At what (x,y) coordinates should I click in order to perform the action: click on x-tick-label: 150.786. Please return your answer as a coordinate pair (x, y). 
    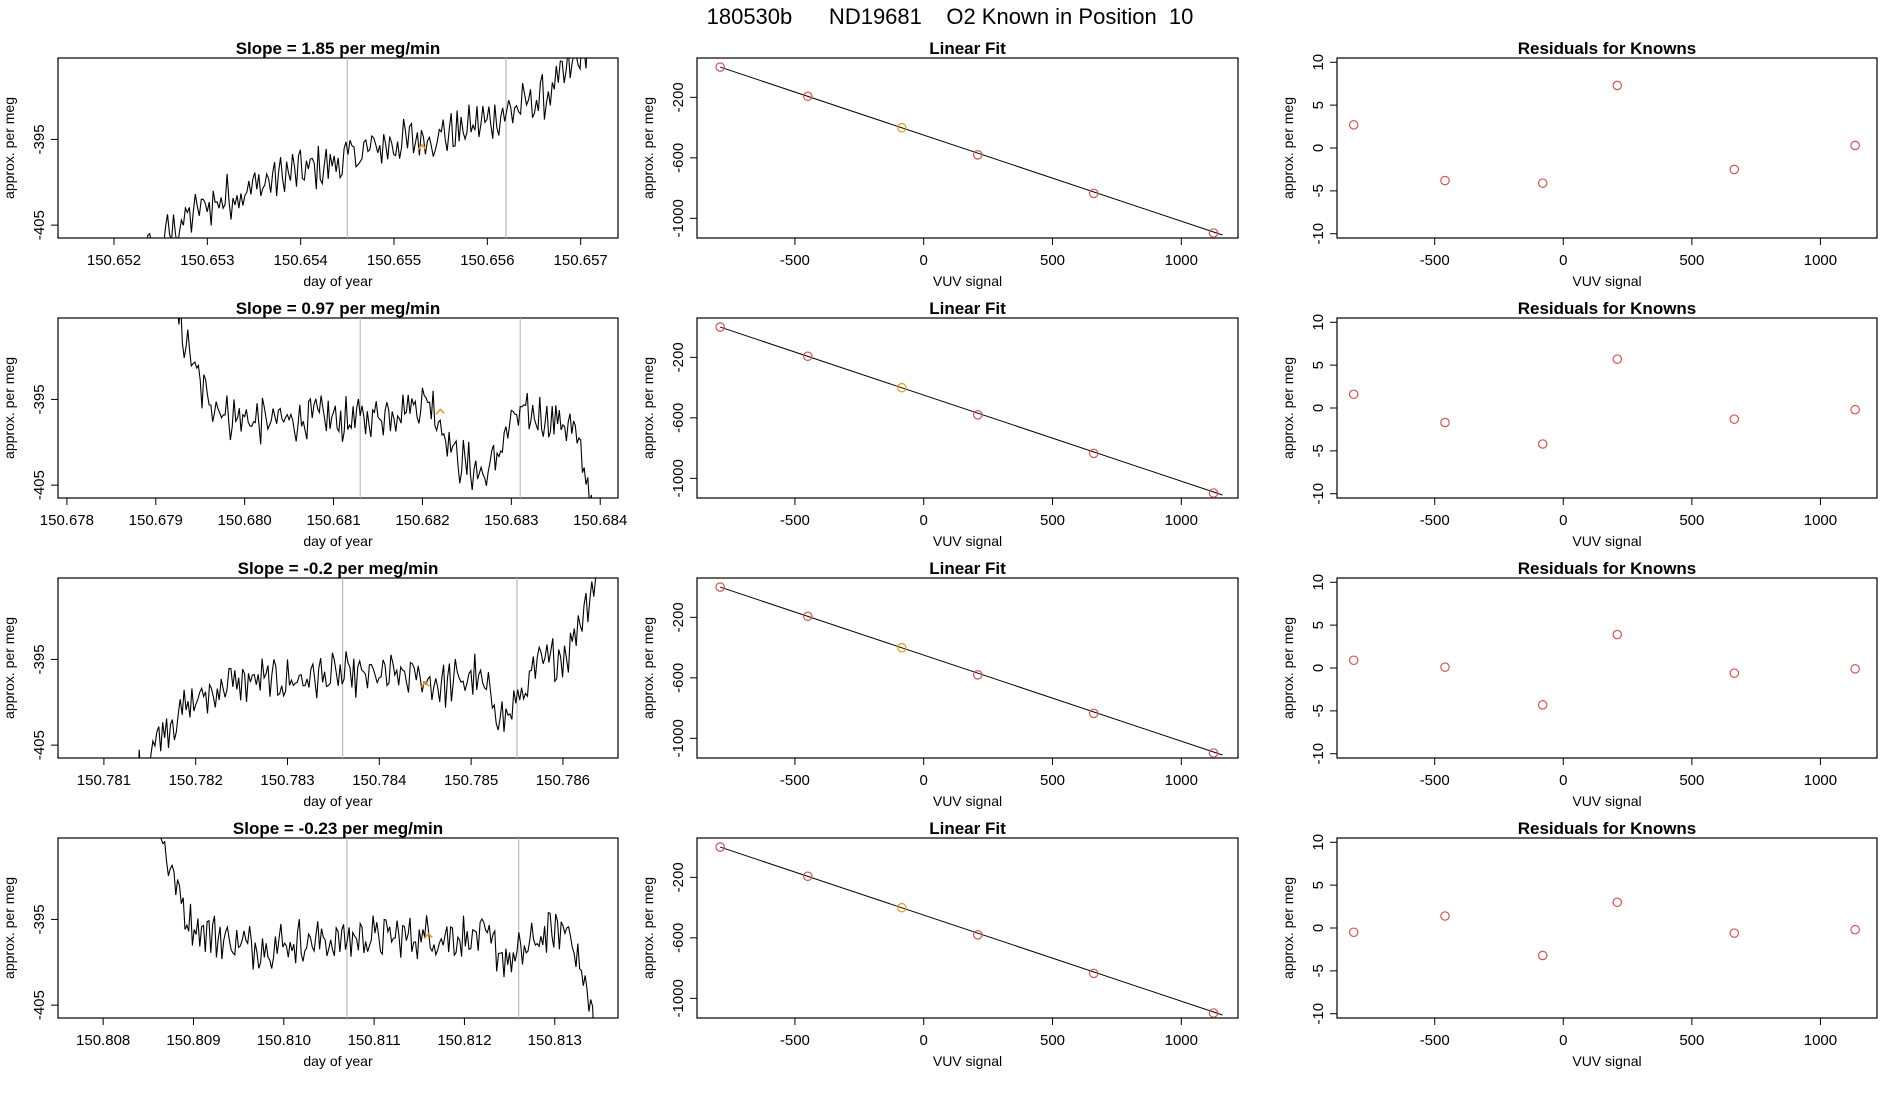
    Looking at the image, I should click on (563, 780).